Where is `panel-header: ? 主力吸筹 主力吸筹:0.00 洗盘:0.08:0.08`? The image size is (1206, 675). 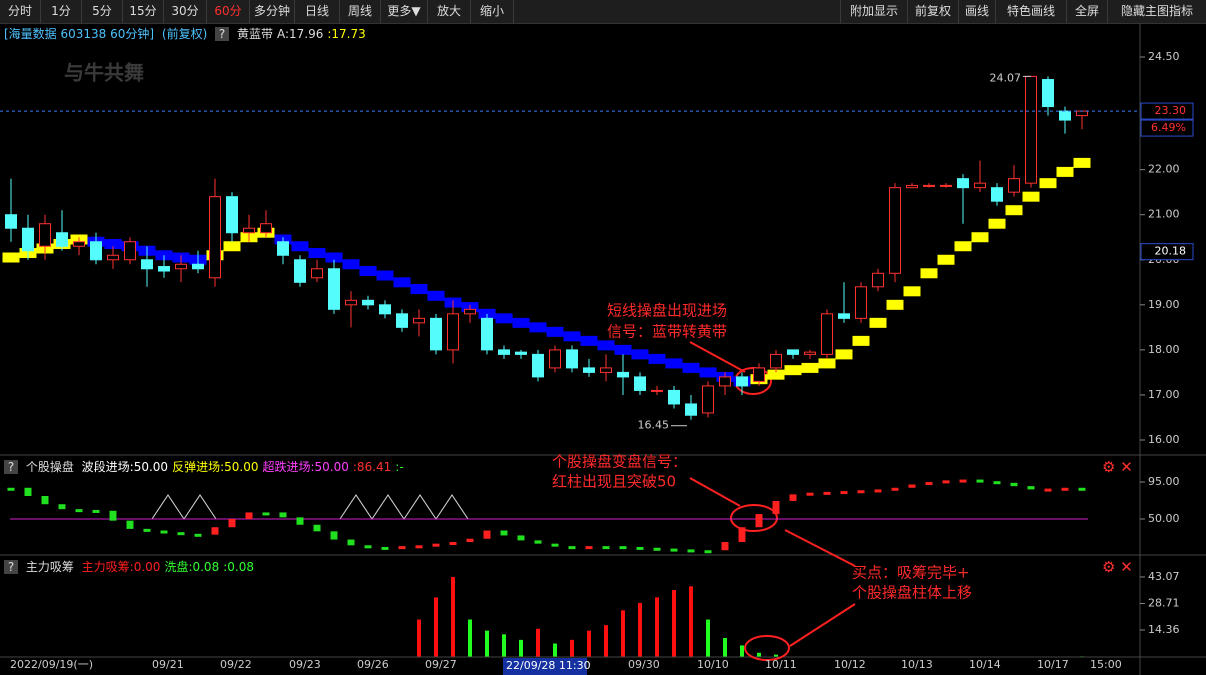
panel-header: ? 主力吸筹 主力吸筹:0.00 洗盘:0.08:0.08 is located at coordinates (131, 566).